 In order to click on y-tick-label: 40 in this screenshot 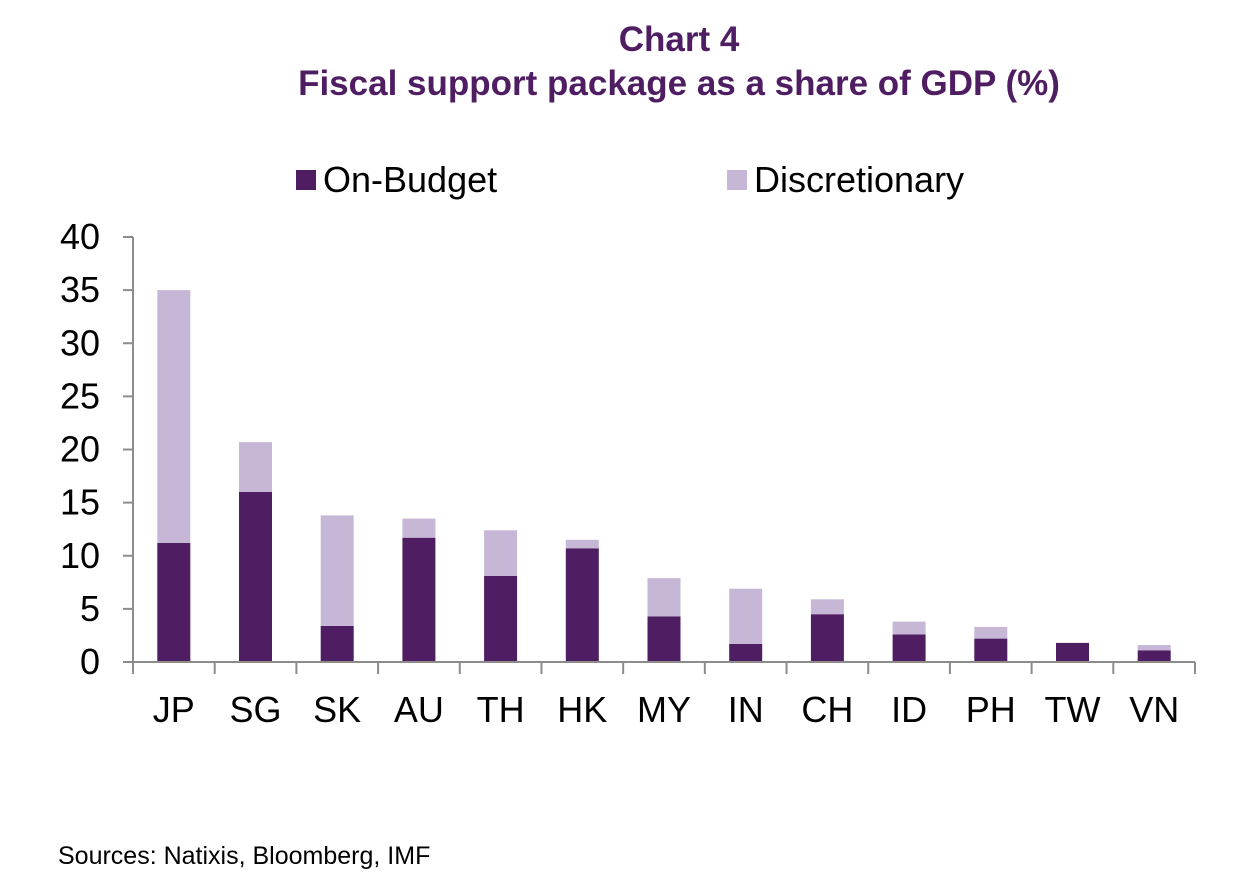, I will do `click(80, 236)`.